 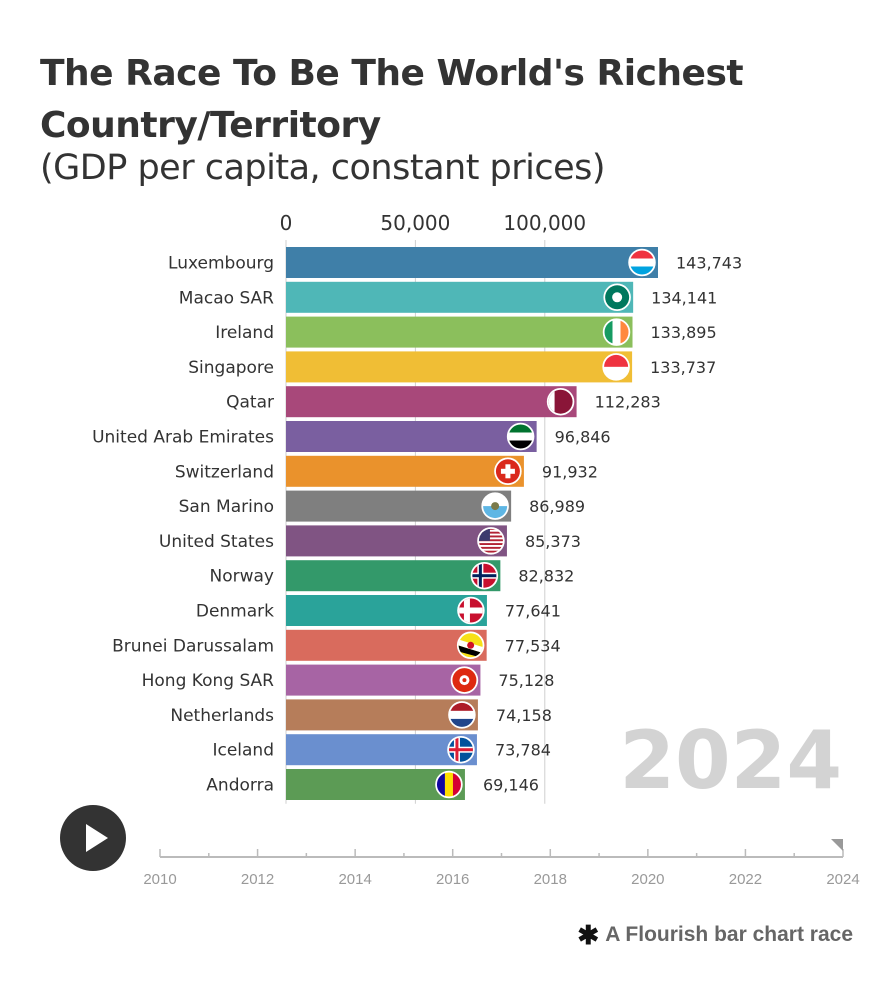 What do you see at coordinates (97, 838) in the screenshot?
I see `play-icon` at bounding box center [97, 838].